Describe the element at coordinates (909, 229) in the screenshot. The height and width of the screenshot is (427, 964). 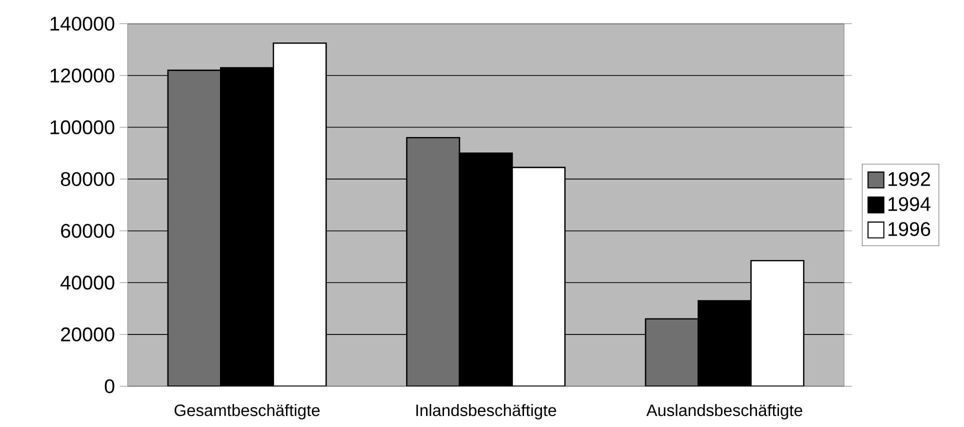
I see `legend-label: 1996` at that location.